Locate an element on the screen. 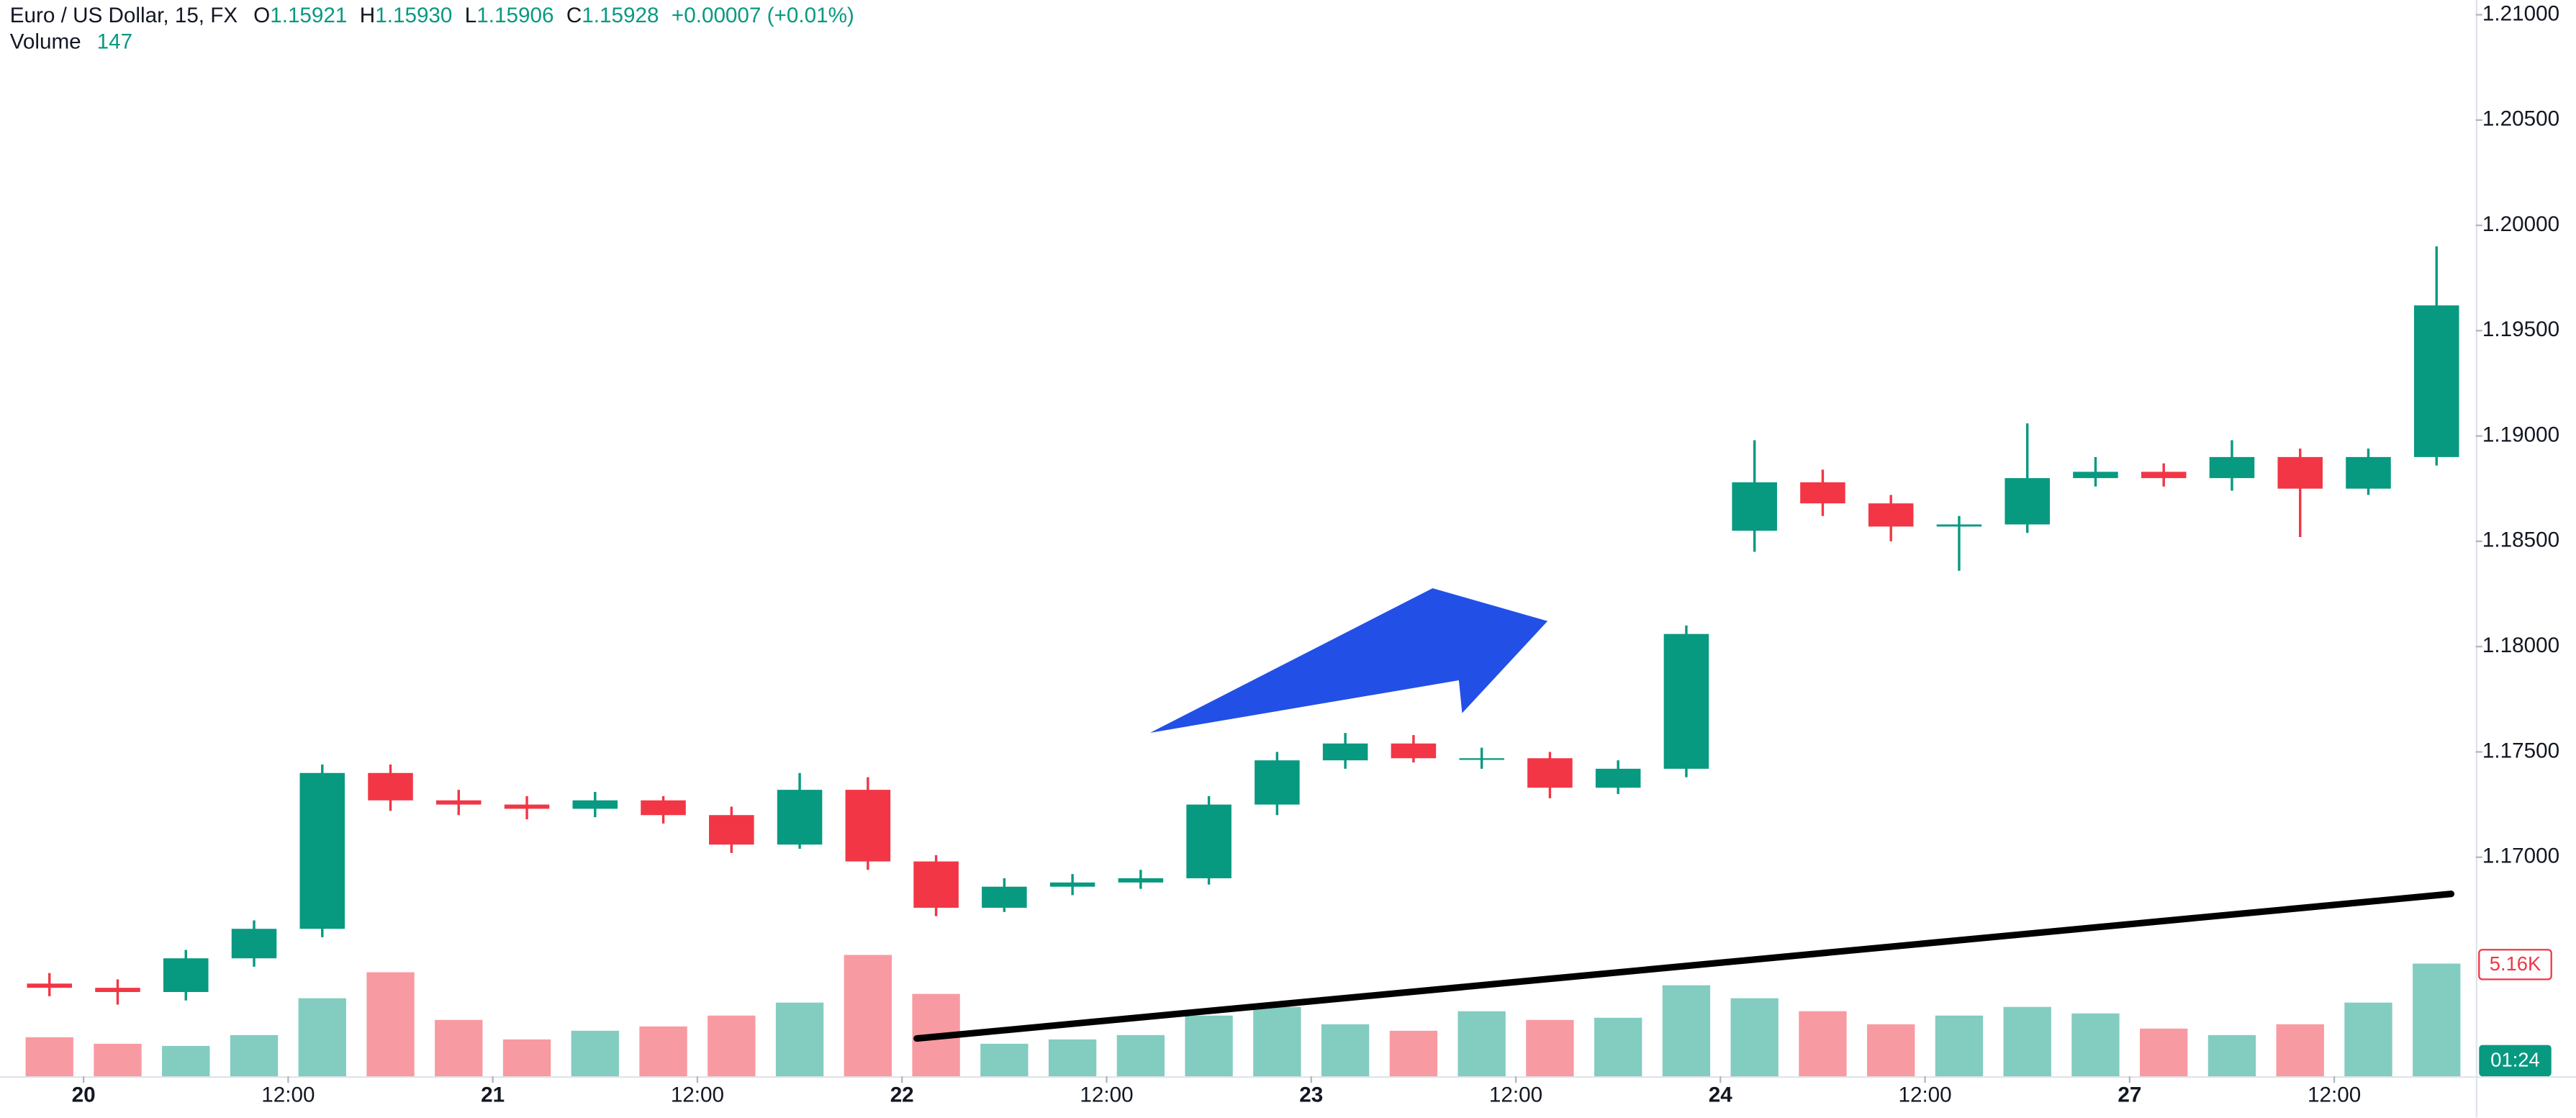 Image resolution: width=2576 pixels, height=1118 pixels. ohlc-label: O is located at coordinates (261, 15).